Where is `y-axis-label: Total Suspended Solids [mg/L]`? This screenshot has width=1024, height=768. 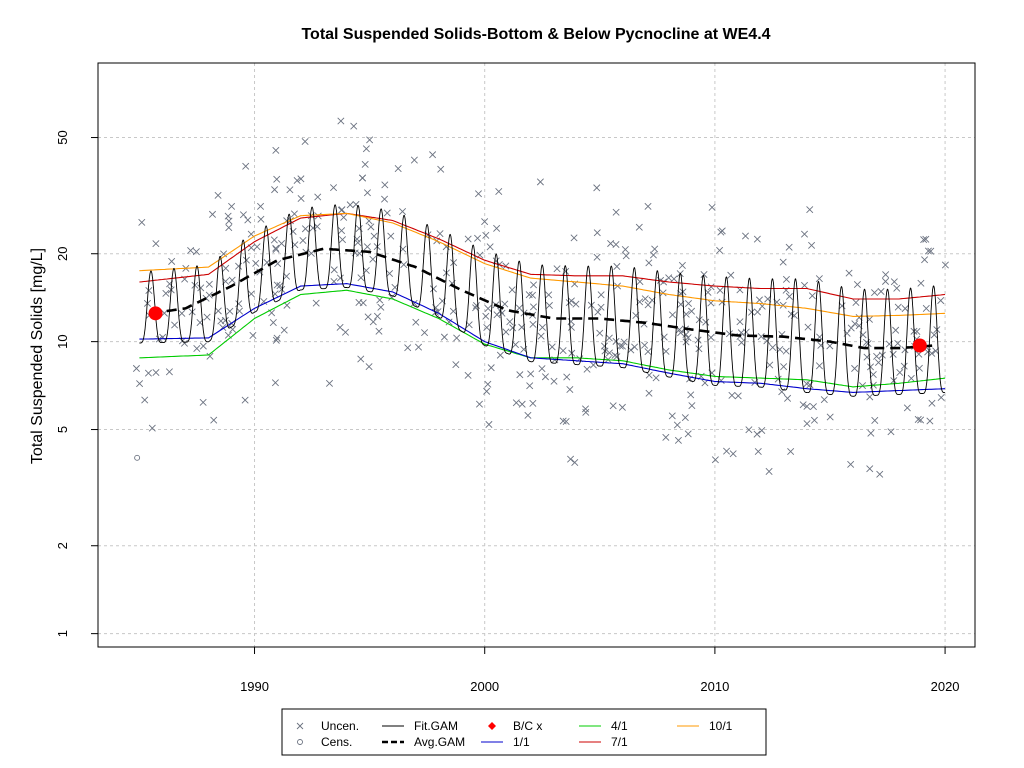
y-axis-label: Total Suspended Solids [mg/L] is located at coordinates (37, 356).